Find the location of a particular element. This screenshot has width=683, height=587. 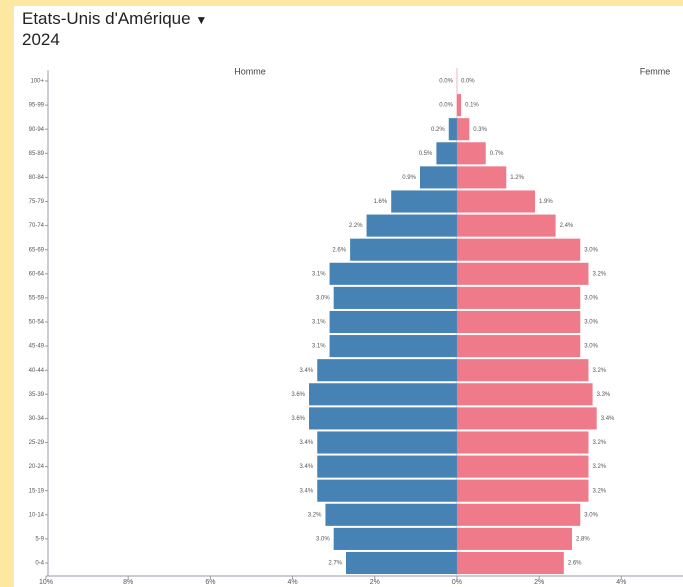

dropdown-caret: ▼ is located at coordinates (201, 20).